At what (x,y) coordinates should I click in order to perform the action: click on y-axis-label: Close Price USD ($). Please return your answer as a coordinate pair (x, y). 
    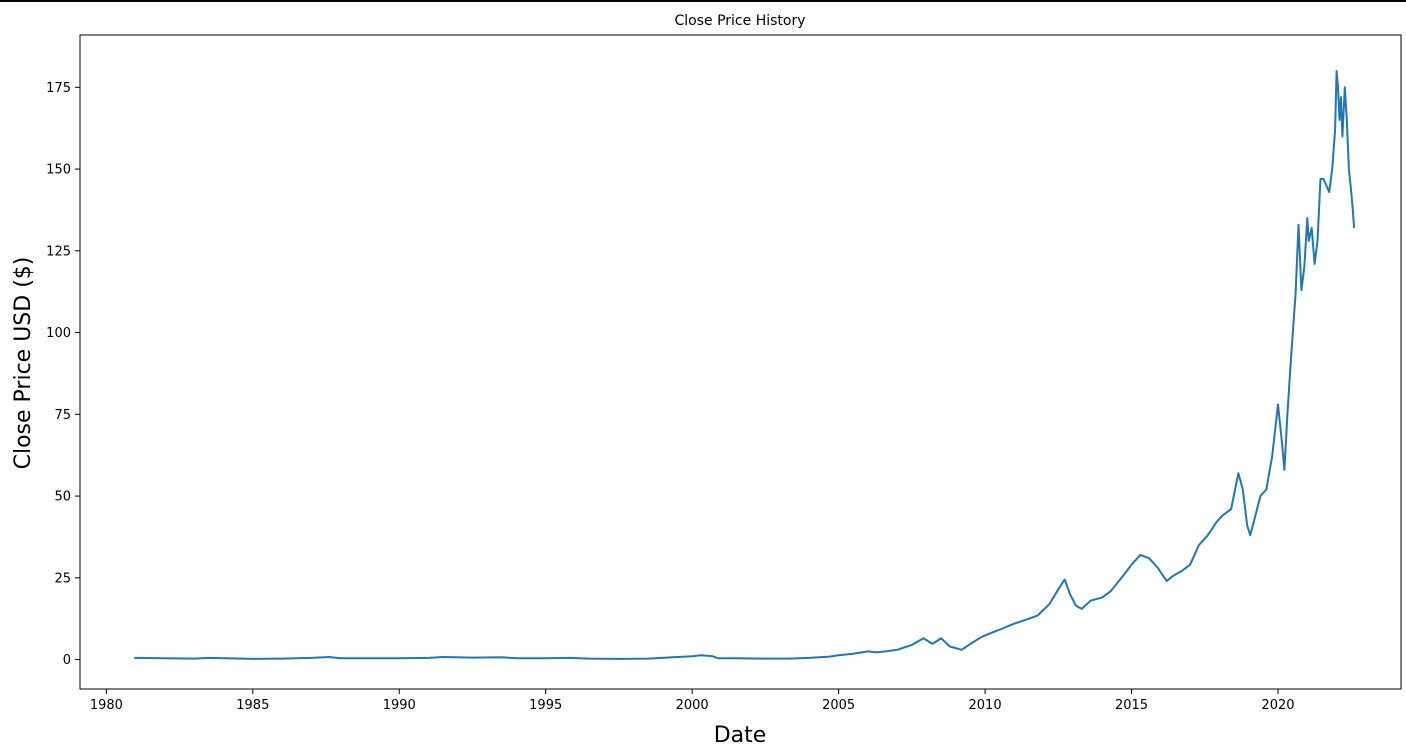
    Looking at the image, I should click on (23, 363).